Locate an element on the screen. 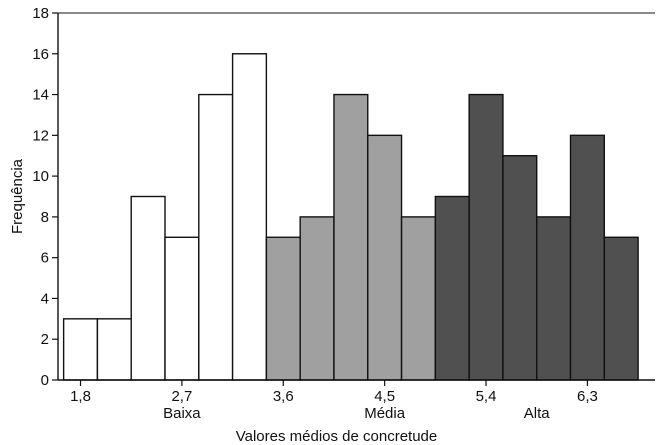 Image resolution: width=660 pixels, height=445 pixels. x-ticks-group: 1,8 2,7 3,6 4,5 5,4 6,3 is located at coordinates (334, 392).